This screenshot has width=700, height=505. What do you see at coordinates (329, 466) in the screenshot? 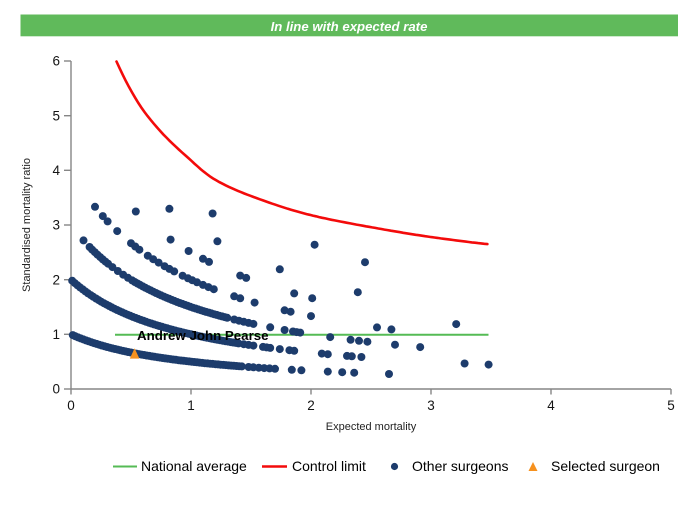
I see `svg-text: Control limit` at bounding box center [329, 466].